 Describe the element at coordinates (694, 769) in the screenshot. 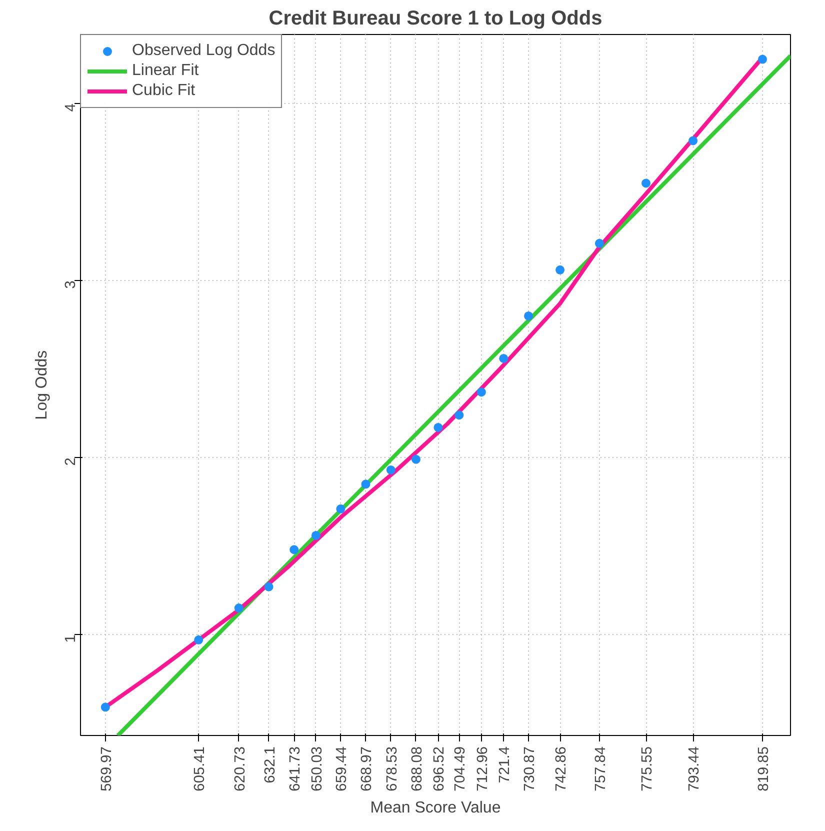

I see `x-tick-label: 793.44` at that location.